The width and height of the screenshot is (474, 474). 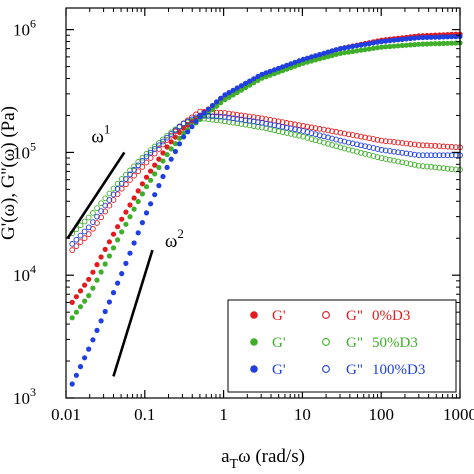 What do you see at coordinates (107, 129) in the screenshot?
I see `slope-label-exponent: 1` at bounding box center [107, 129].